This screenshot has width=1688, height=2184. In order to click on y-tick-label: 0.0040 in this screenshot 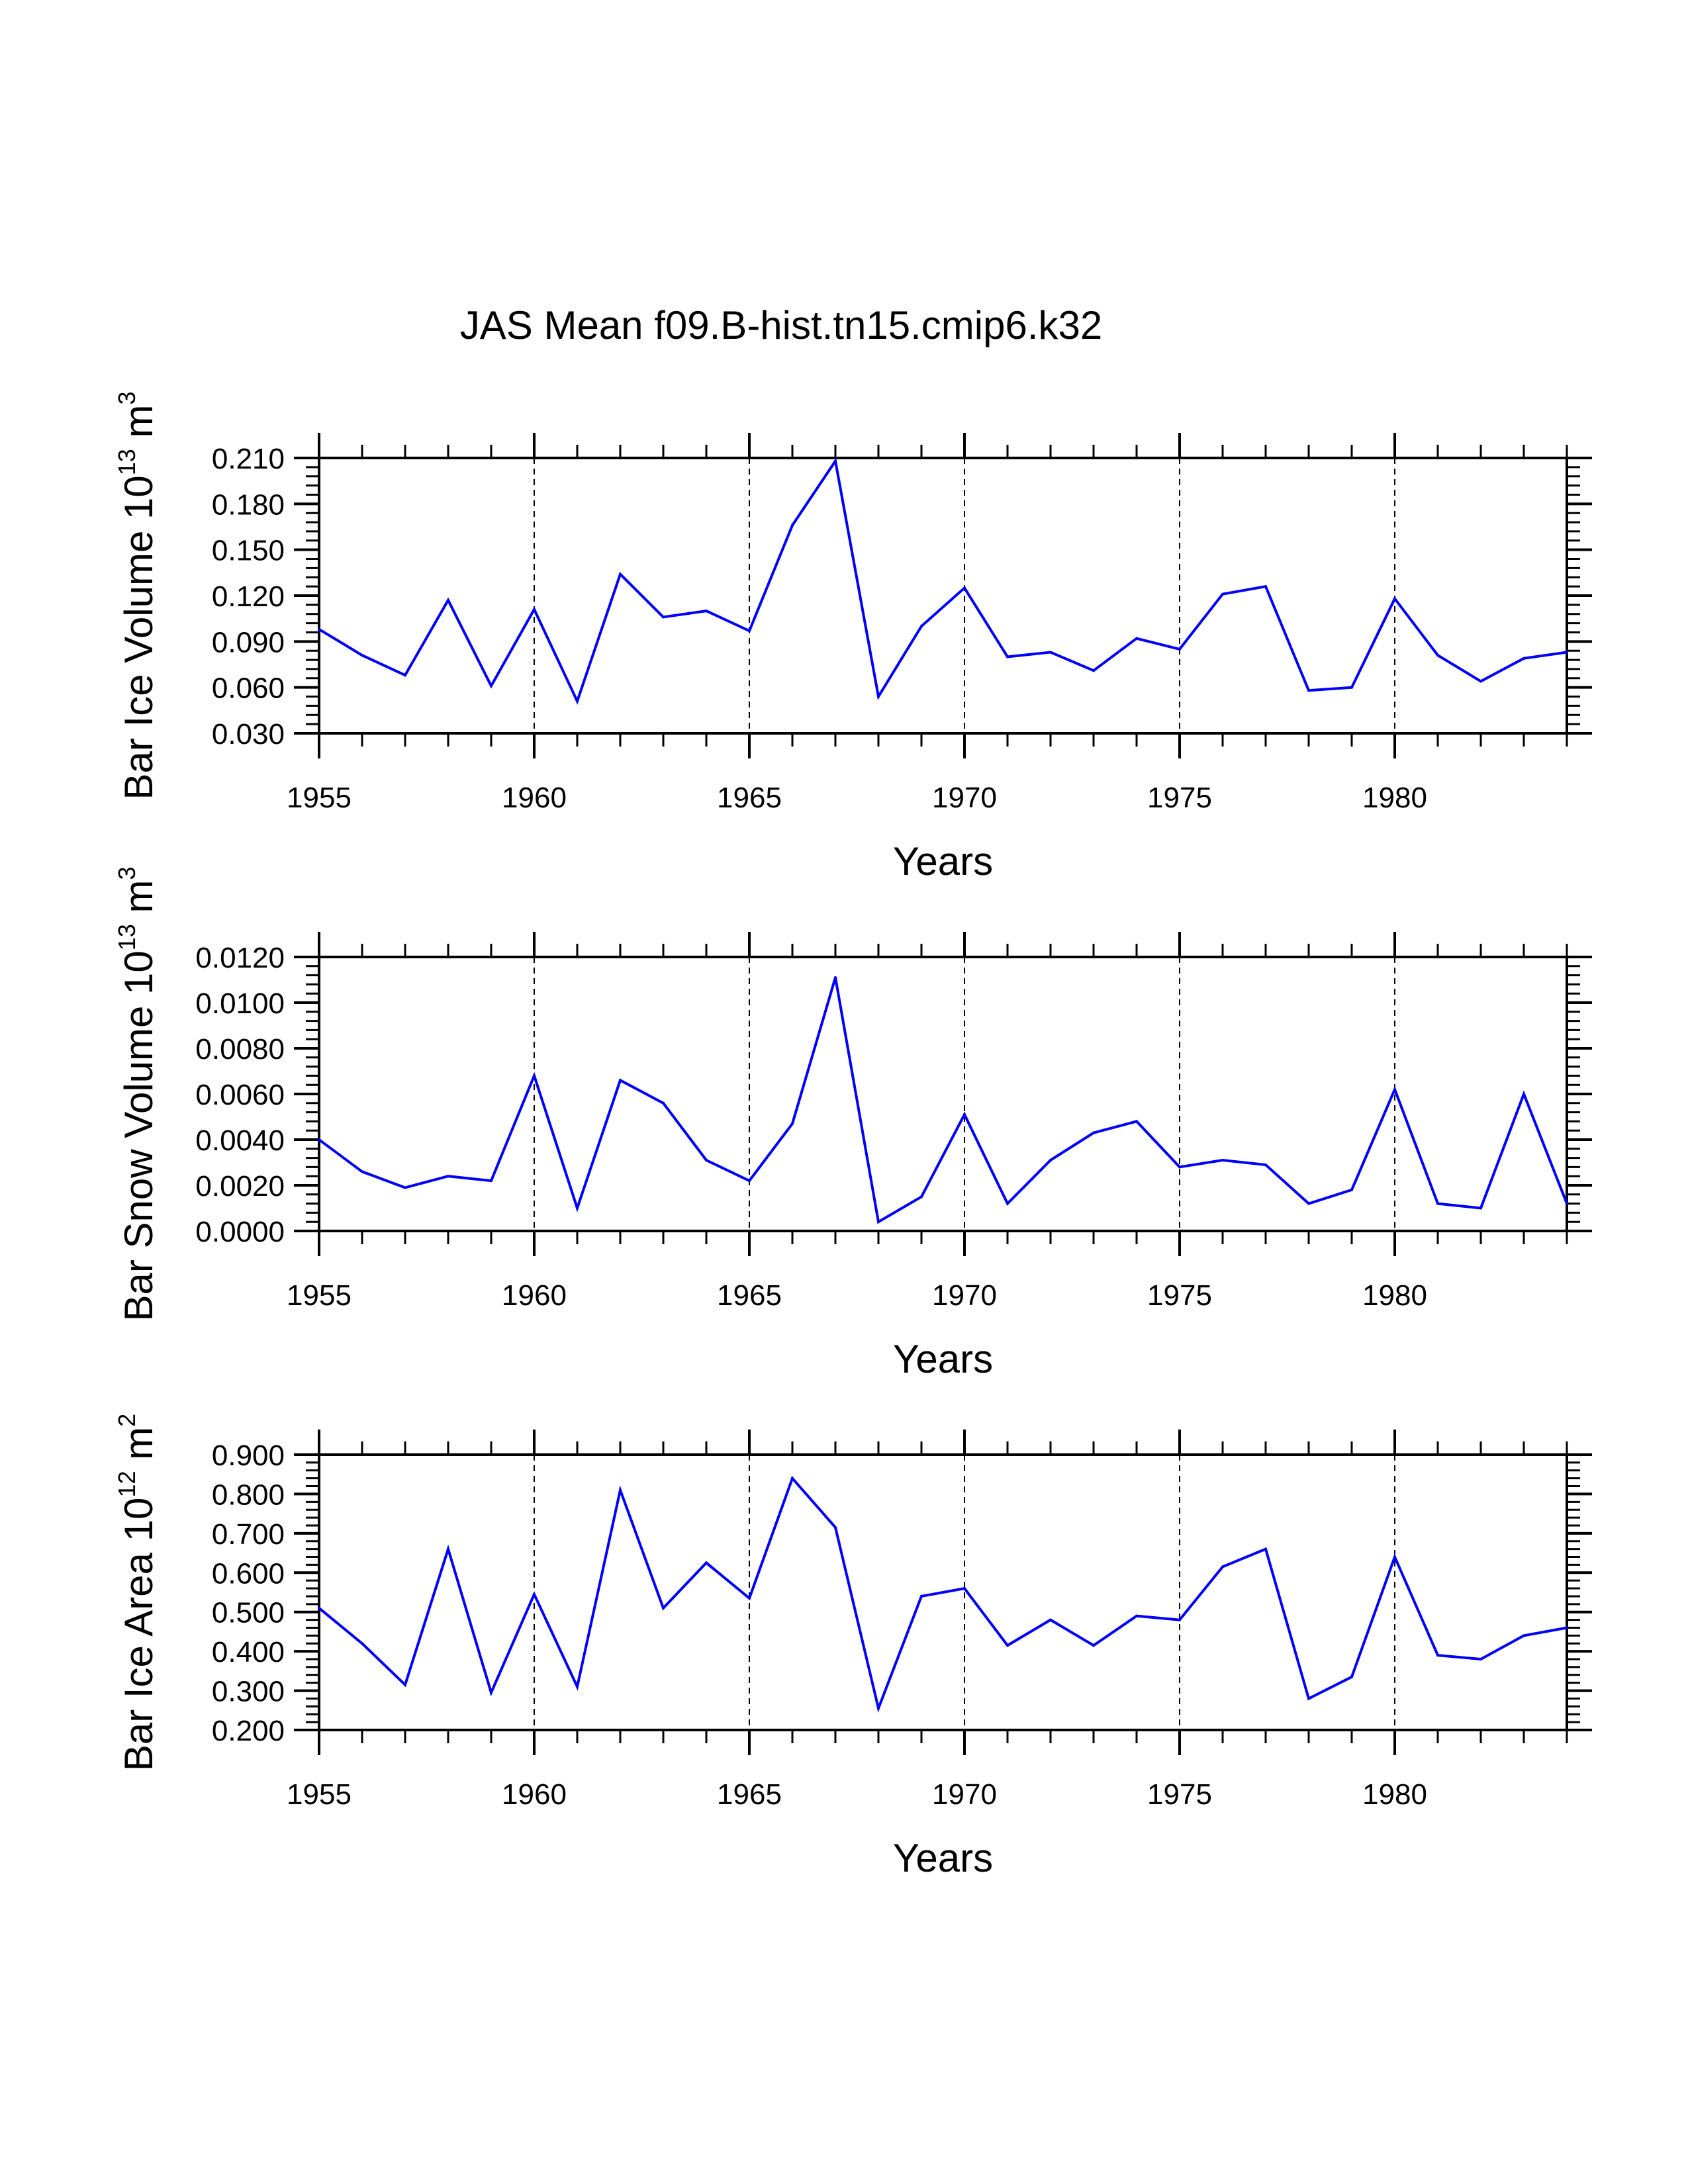, I will do `click(240, 1140)`.